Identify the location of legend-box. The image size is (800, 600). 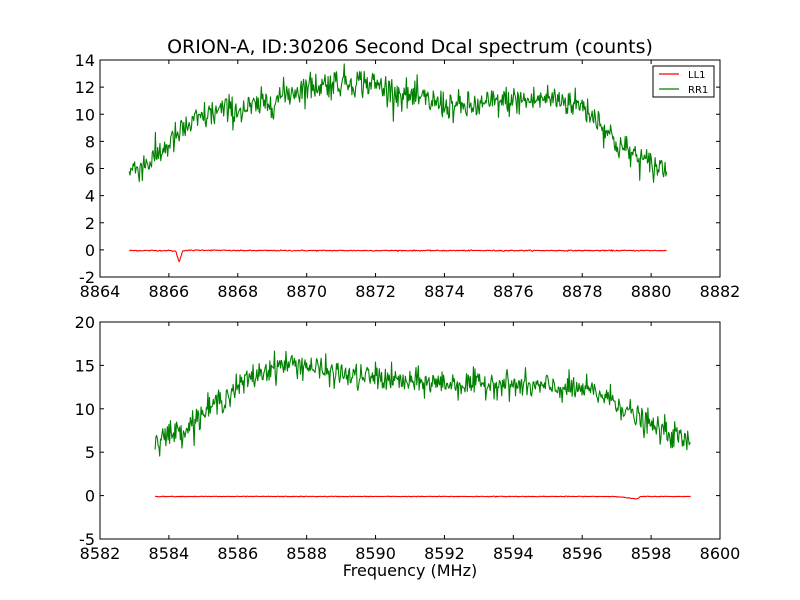
(683, 81).